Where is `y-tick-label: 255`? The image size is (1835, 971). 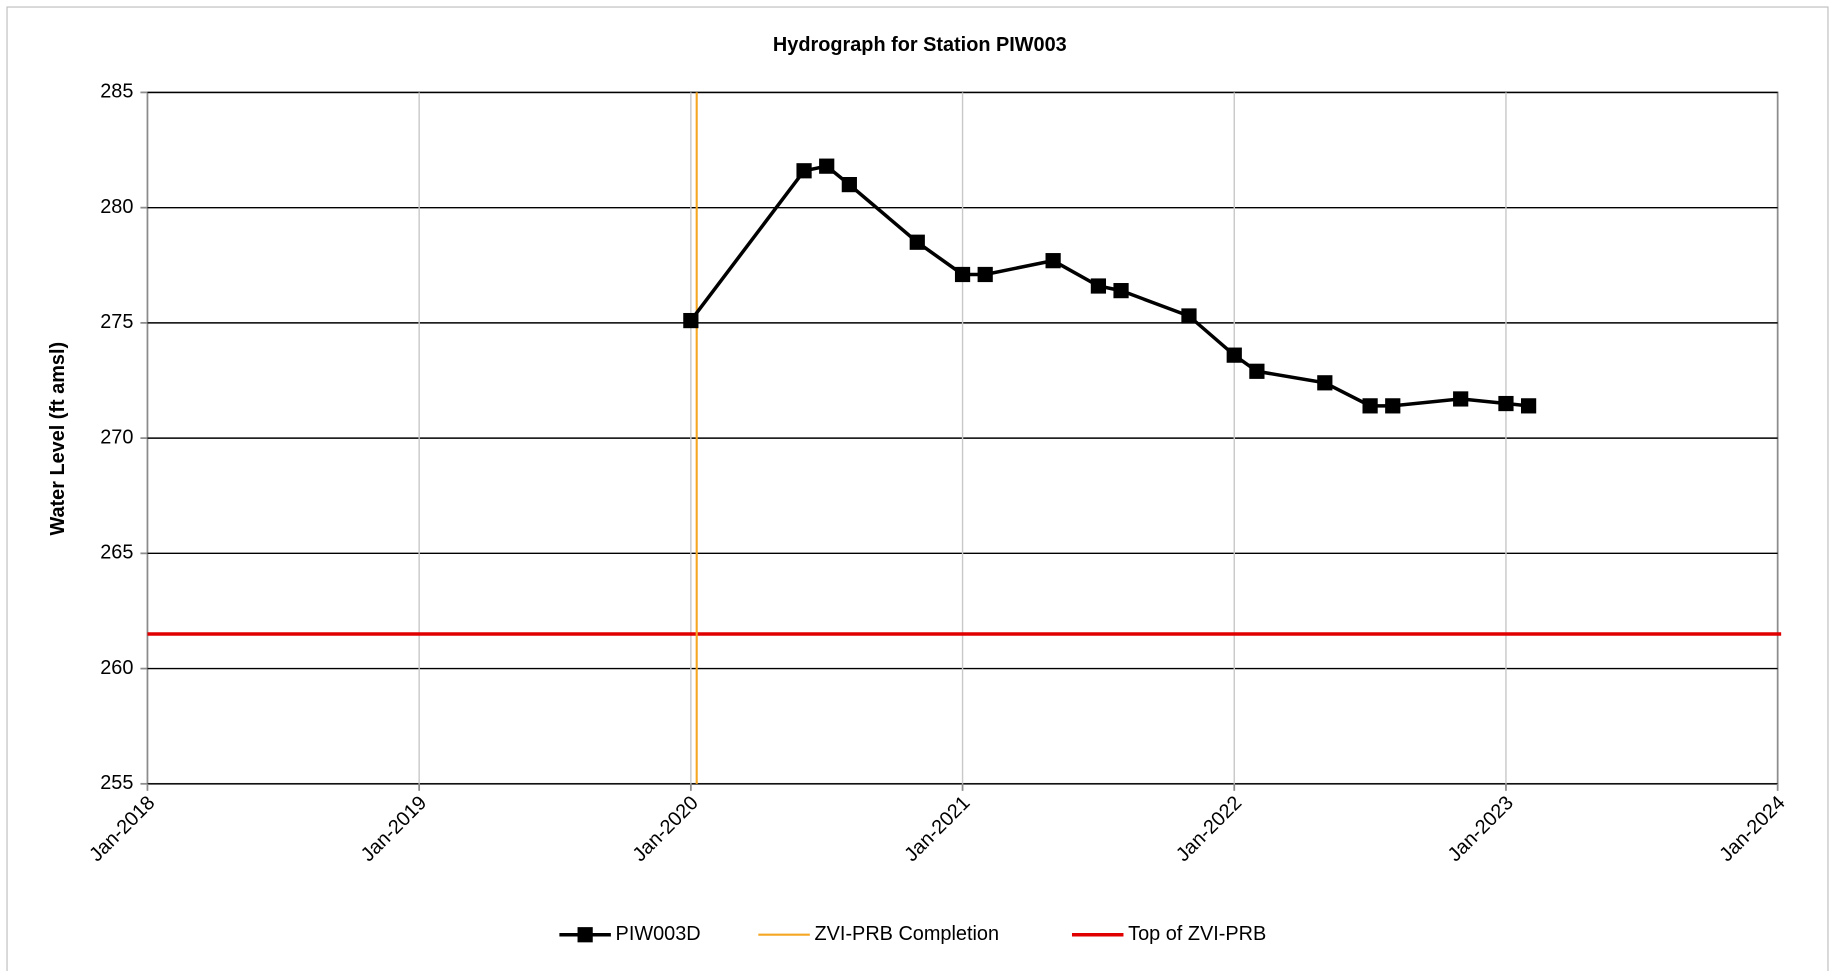 y-tick-label: 255 is located at coordinates (116, 783).